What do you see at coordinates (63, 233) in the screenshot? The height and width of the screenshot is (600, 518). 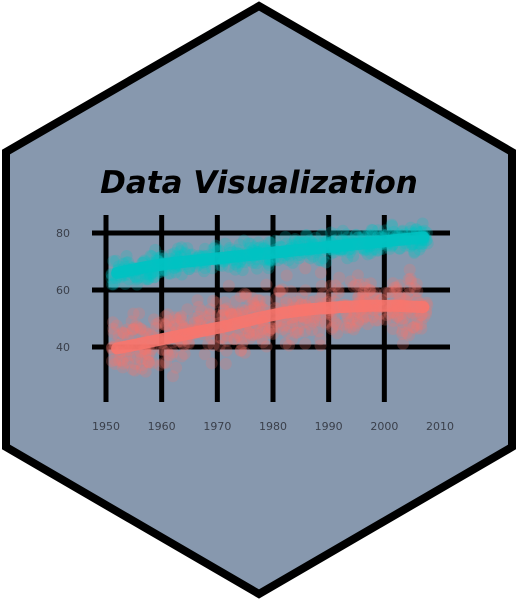 I see `y-tick-label: 80` at bounding box center [63, 233].